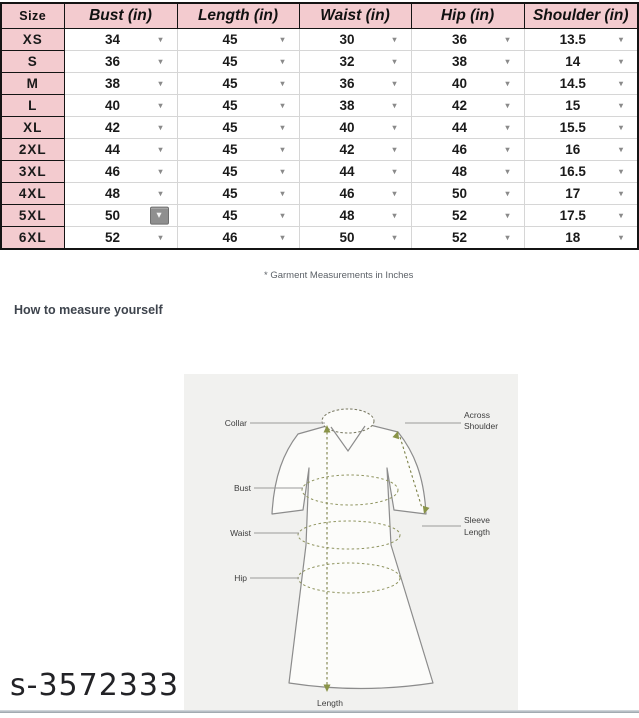 This screenshot has height=718, width=639. What do you see at coordinates (581, 238) in the screenshot?
I see `measurement-cell: 18 ▾` at bounding box center [581, 238].